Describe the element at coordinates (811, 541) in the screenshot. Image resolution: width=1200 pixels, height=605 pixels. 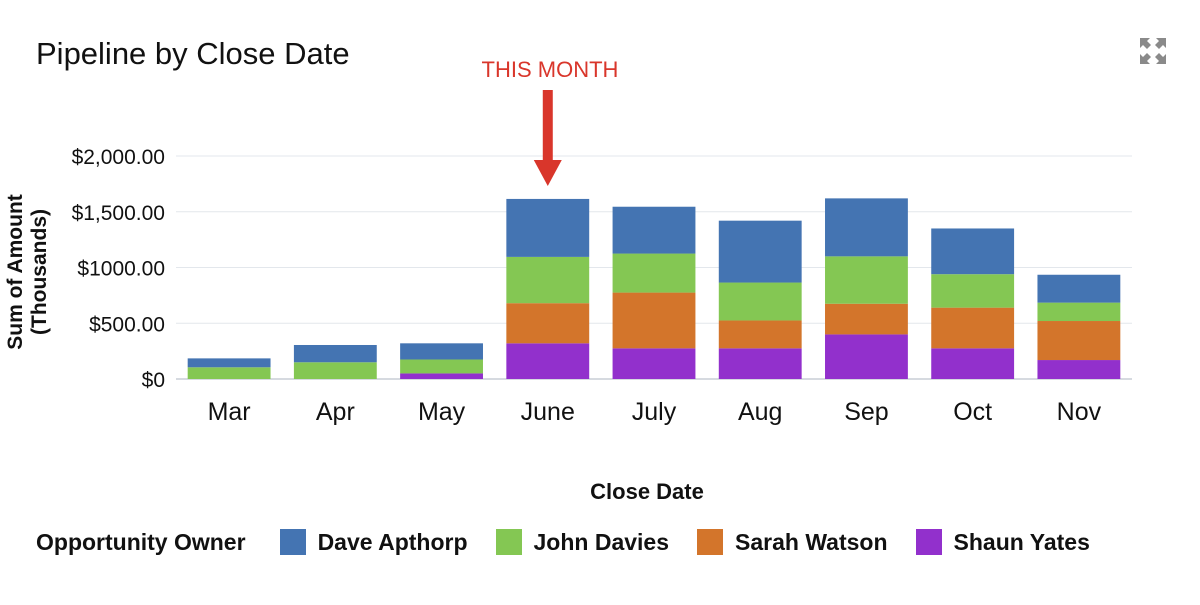
I see `legend-label: Sarah Watson` at that location.